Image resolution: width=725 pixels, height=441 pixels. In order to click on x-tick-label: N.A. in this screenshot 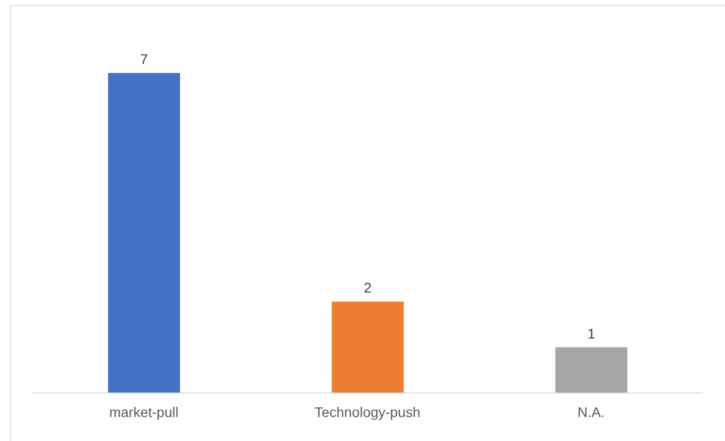, I will do `click(591, 412)`.